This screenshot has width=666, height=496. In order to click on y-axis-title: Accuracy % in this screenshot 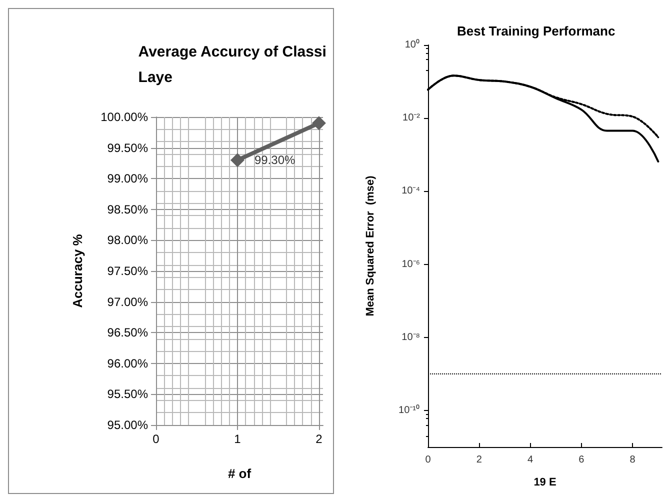, I will do `click(77, 271)`.